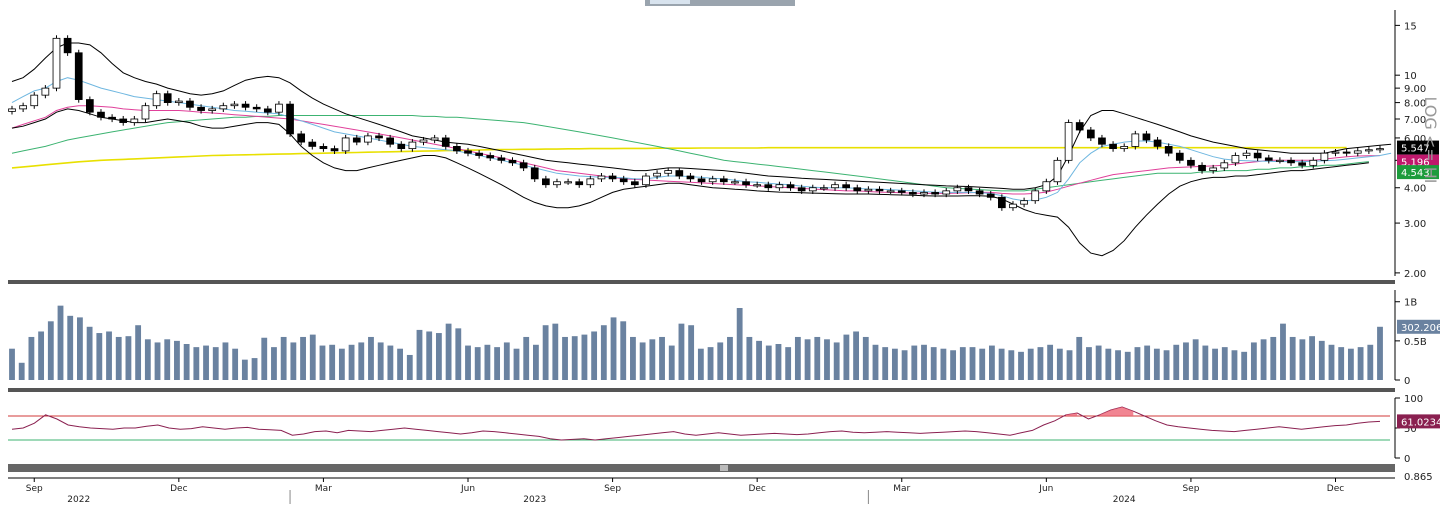  What do you see at coordinates (720, 3) in the screenshot?
I see `top-scroll-handle` at bounding box center [720, 3].